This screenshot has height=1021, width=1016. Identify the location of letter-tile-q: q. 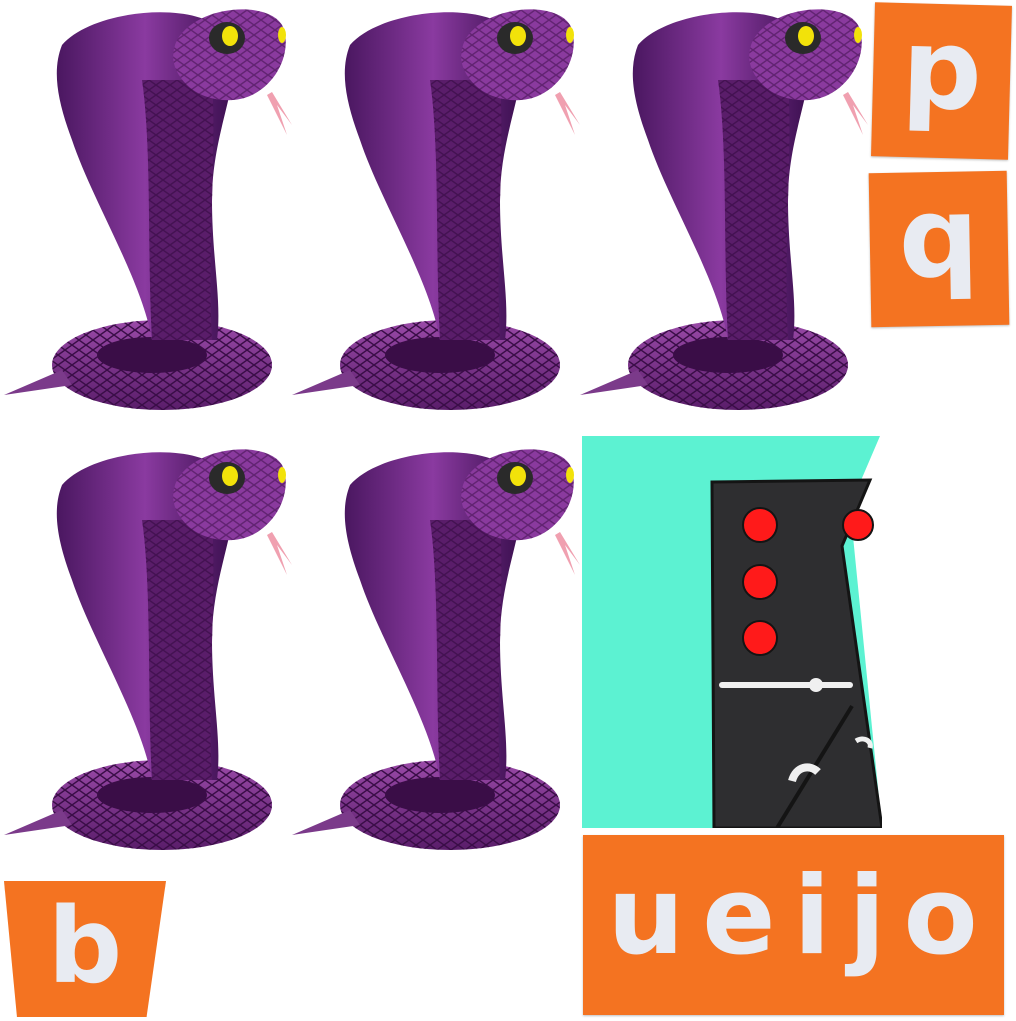
(939, 249).